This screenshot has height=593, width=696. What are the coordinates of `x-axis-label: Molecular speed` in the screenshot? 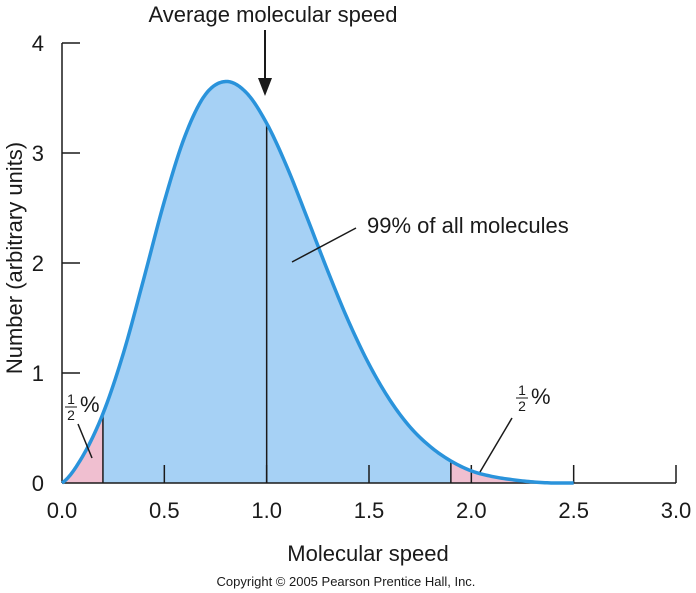 It's located at (367, 553).